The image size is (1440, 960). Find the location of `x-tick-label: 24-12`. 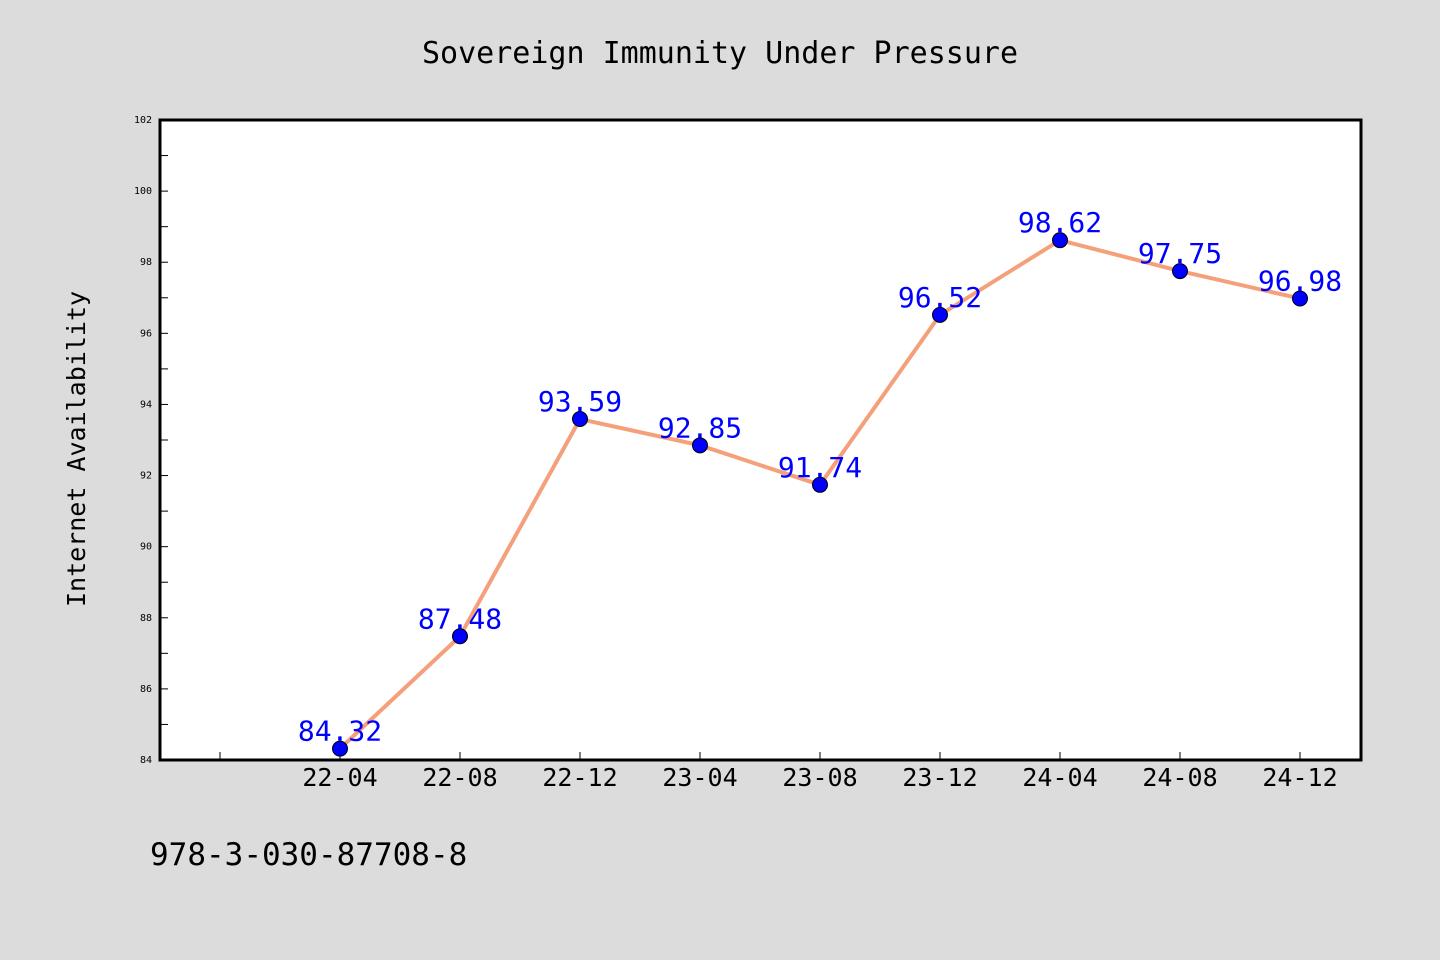

x-tick-label: 24-12 is located at coordinates (1299, 777).